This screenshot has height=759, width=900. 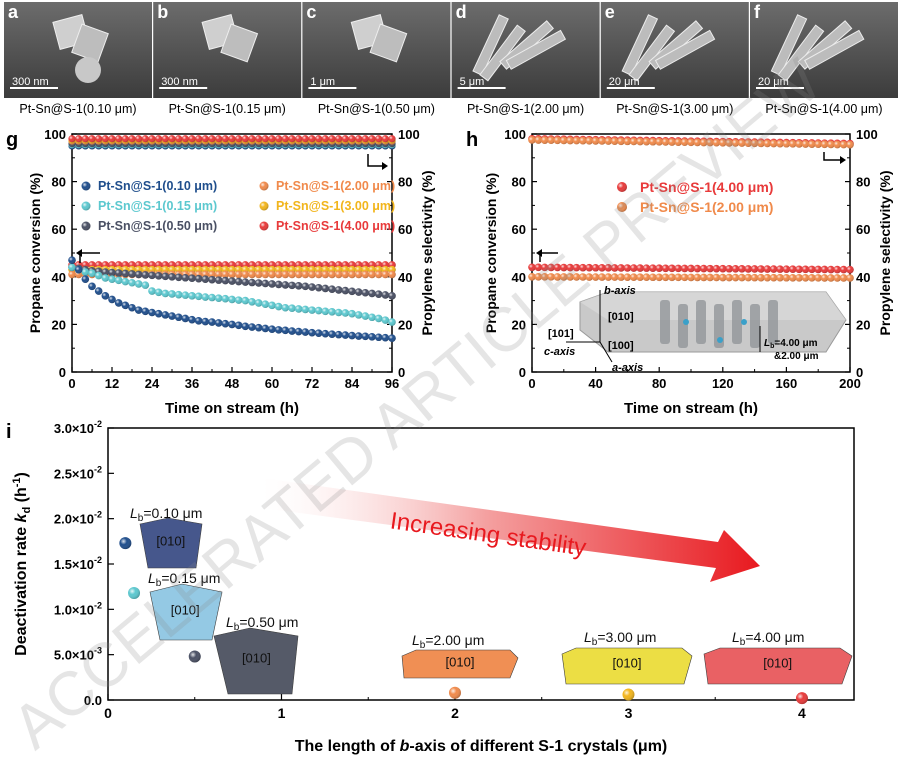 I want to click on inset-a-axis-label: a-axis, so click(x=627, y=368).